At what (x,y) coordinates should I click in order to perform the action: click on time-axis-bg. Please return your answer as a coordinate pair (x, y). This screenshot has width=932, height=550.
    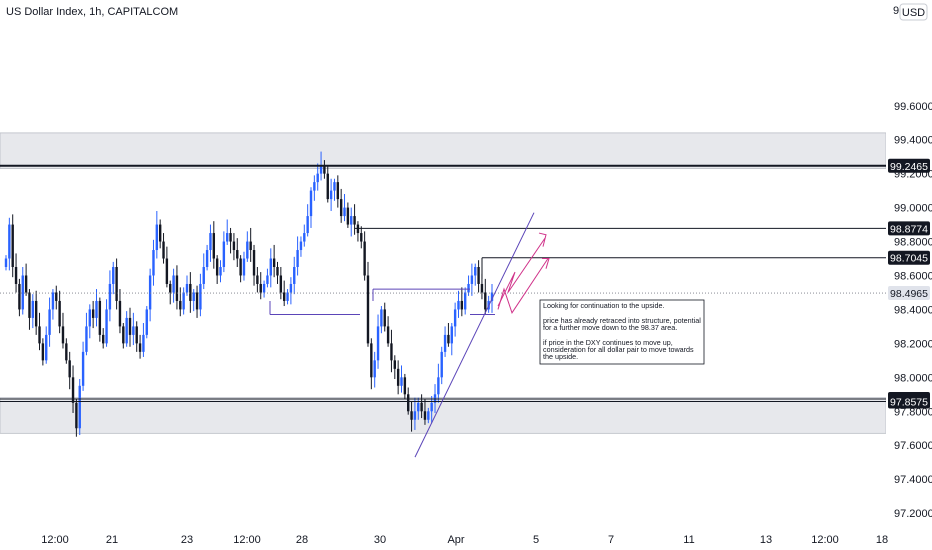
    Looking at the image, I should click on (466, 538).